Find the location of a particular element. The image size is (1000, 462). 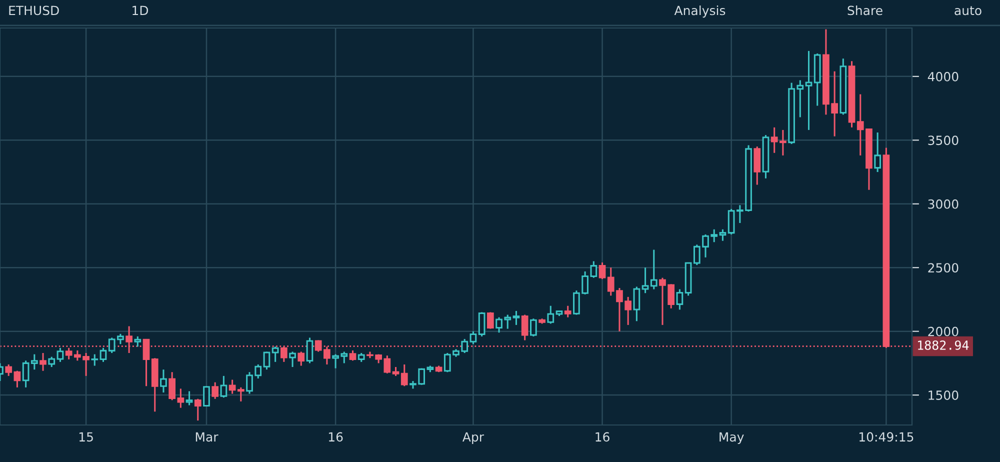

x-tick-label: 15 is located at coordinates (86, 437).